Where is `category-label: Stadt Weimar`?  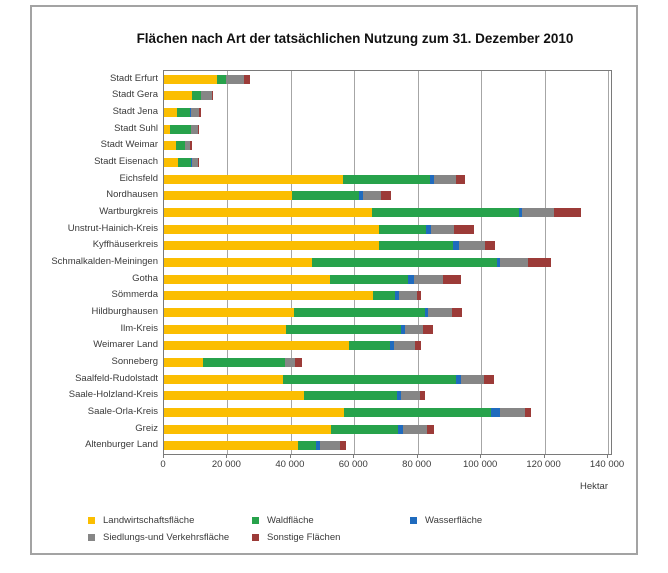 category-label: Stadt Weimar is located at coordinates (129, 145).